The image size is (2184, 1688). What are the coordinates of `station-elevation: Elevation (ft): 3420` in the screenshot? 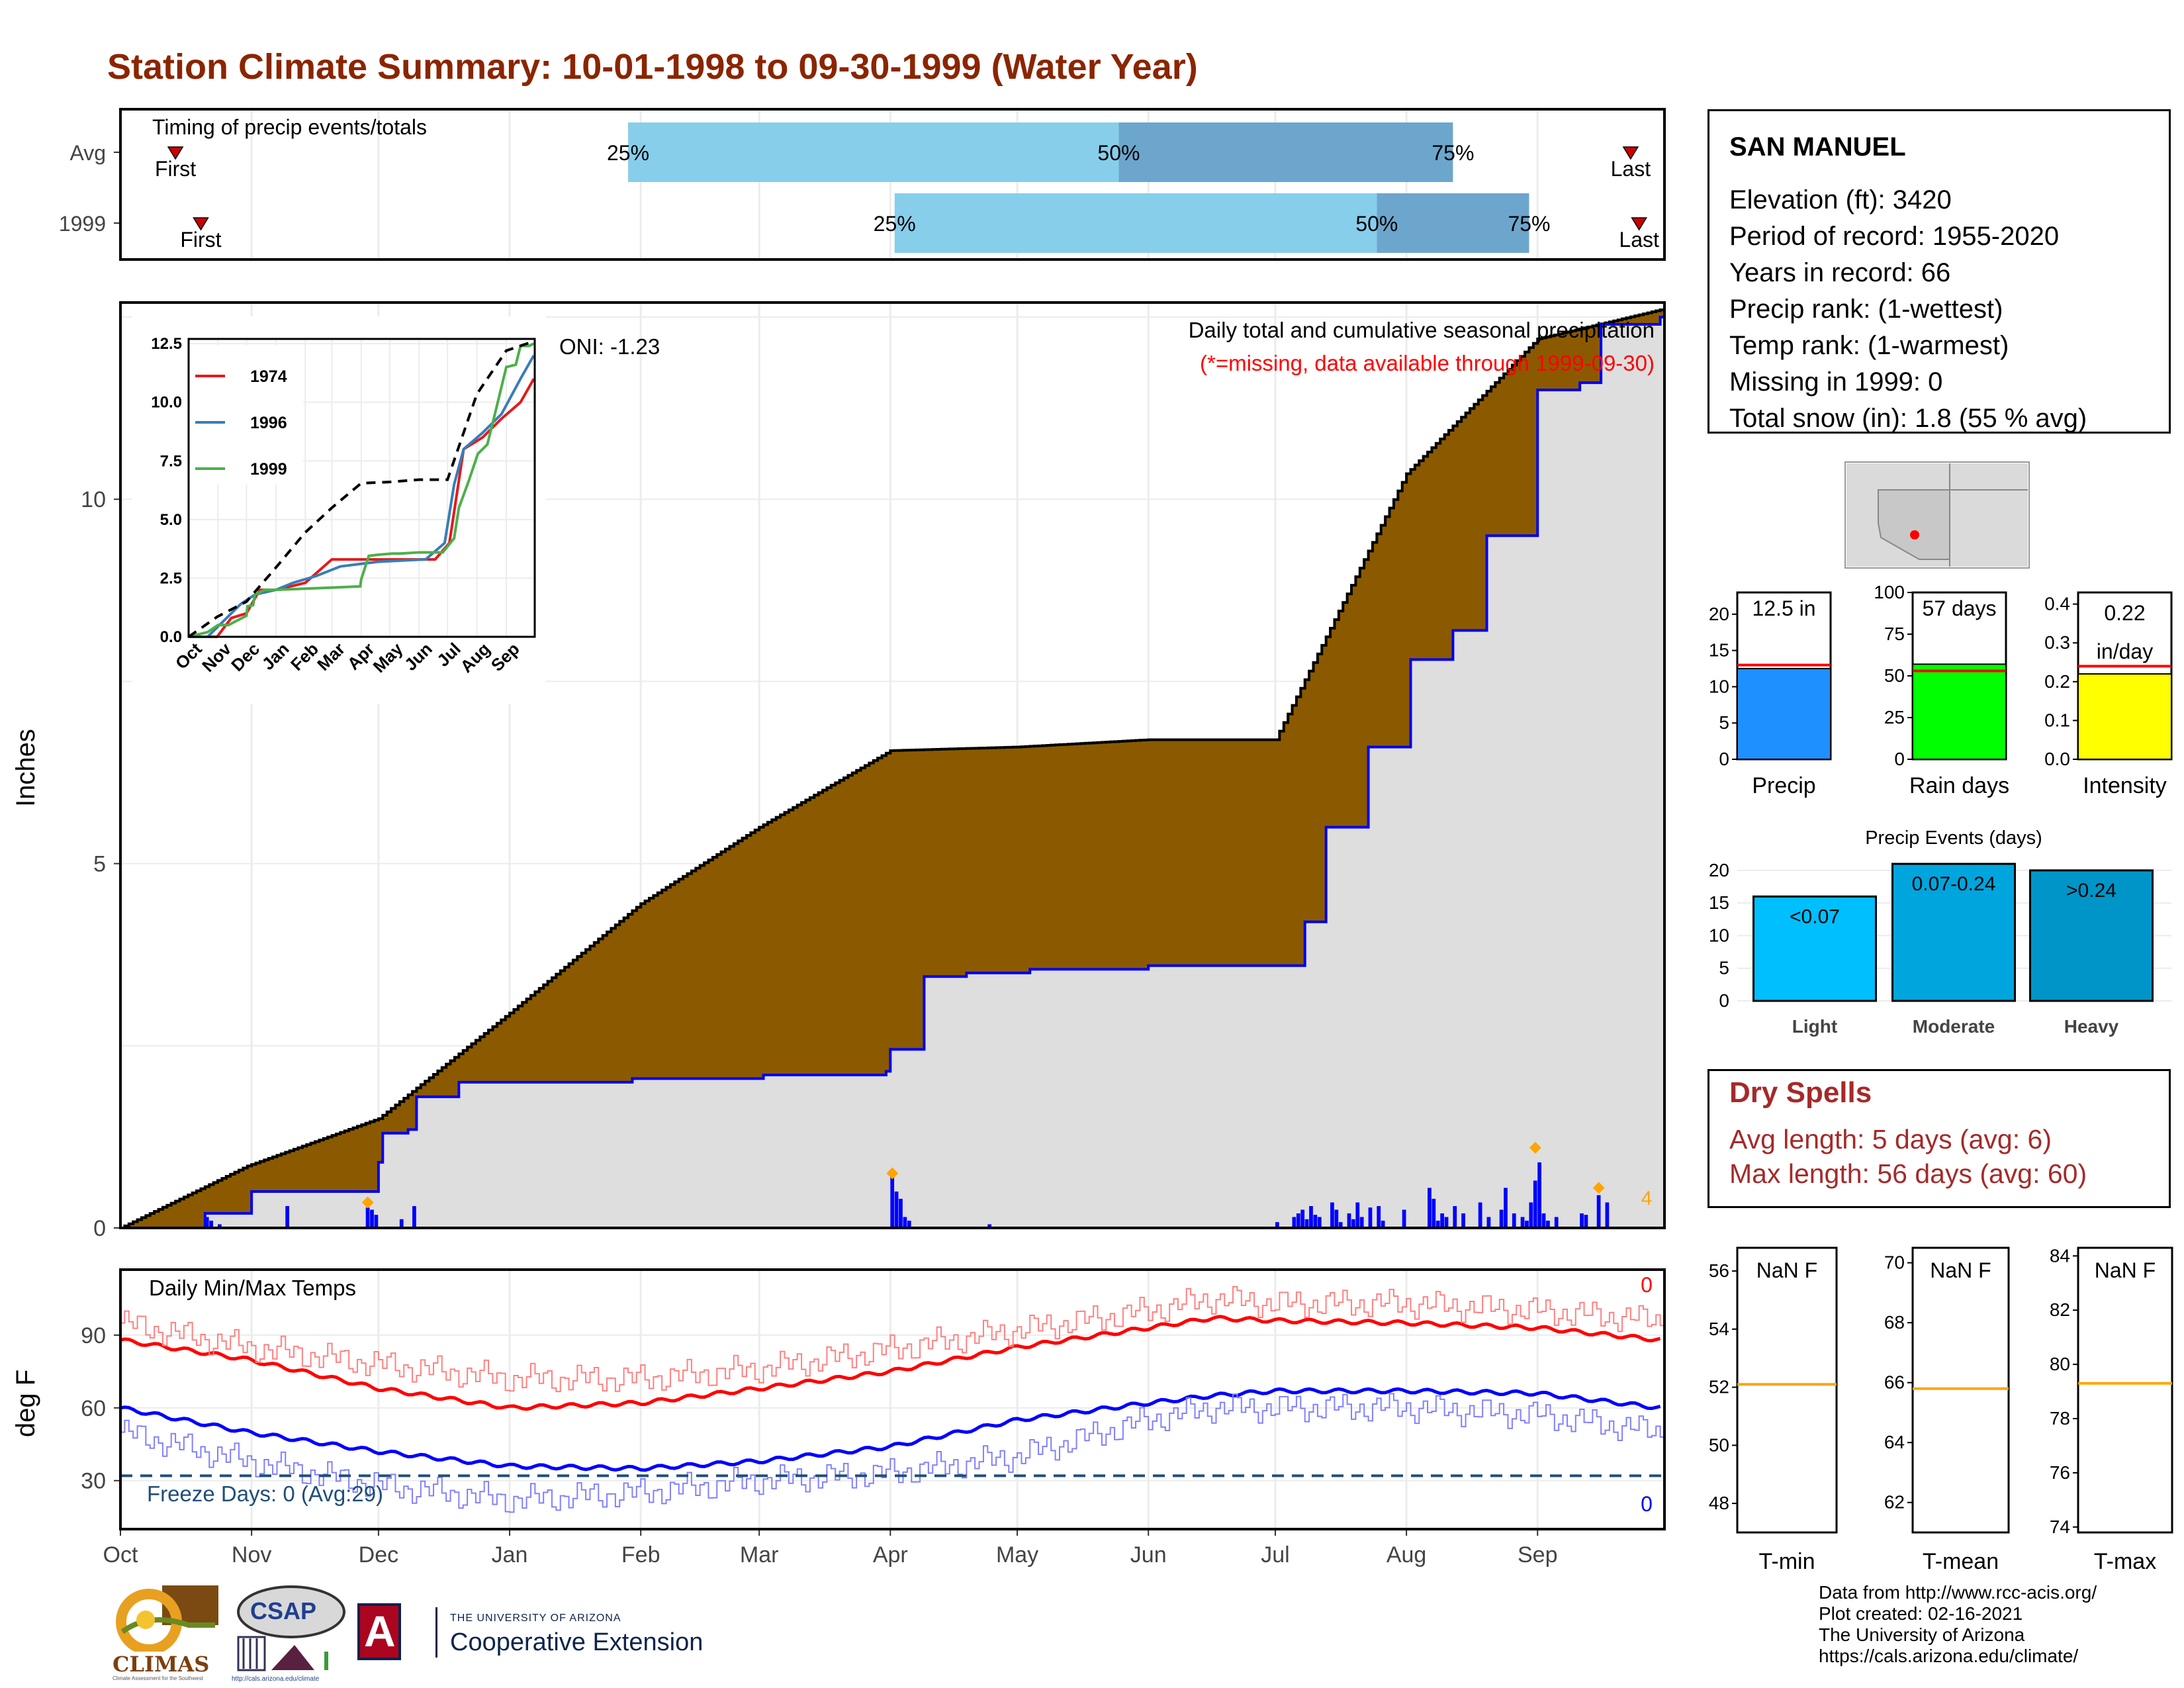 It's located at (1840, 199).